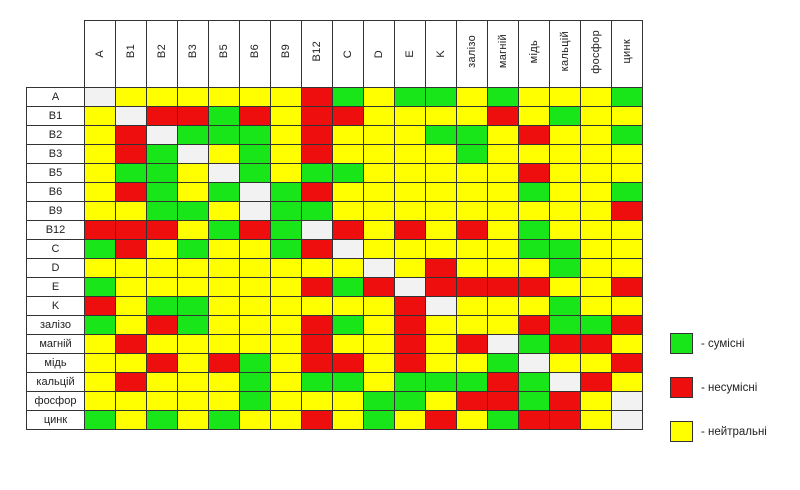 Image resolution: width=800 pixels, height=490 pixels. I want to click on column-header: A, so click(100, 54).